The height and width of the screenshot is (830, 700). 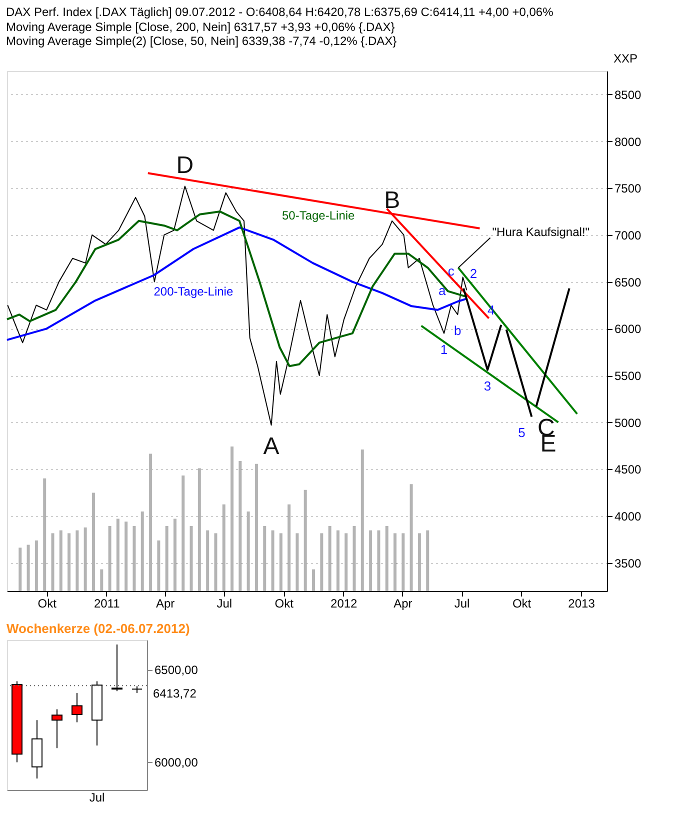 What do you see at coordinates (628, 235) in the screenshot?
I see `y-tick-label: 7000` at bounding box center [628, 235].